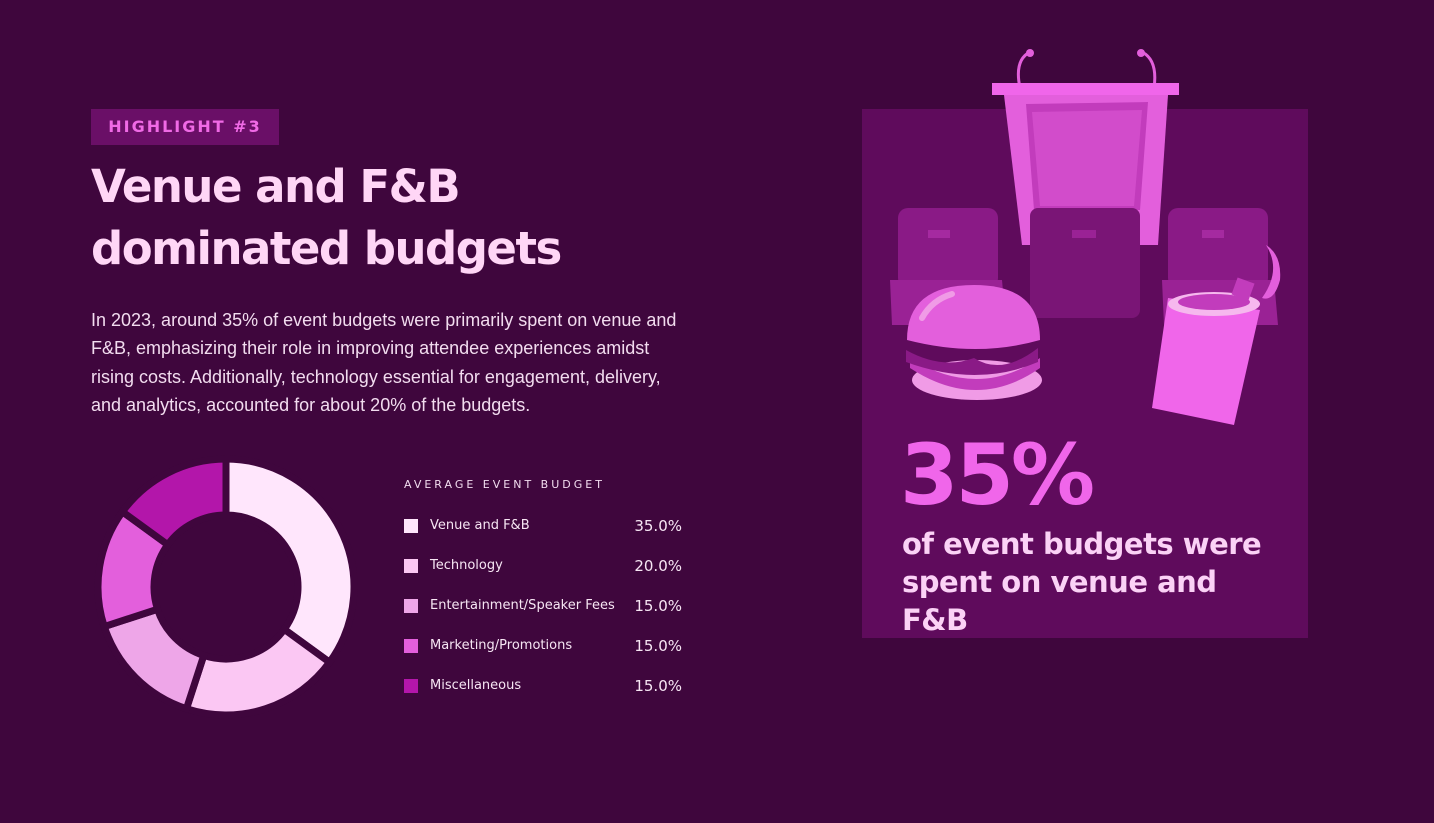 This screenshot has width=1434, height=823. What do you see at coordinates (549, 567) in the screenshot?
I see `legend-item: Technology 20.0%` at bounding box center [549, 567].